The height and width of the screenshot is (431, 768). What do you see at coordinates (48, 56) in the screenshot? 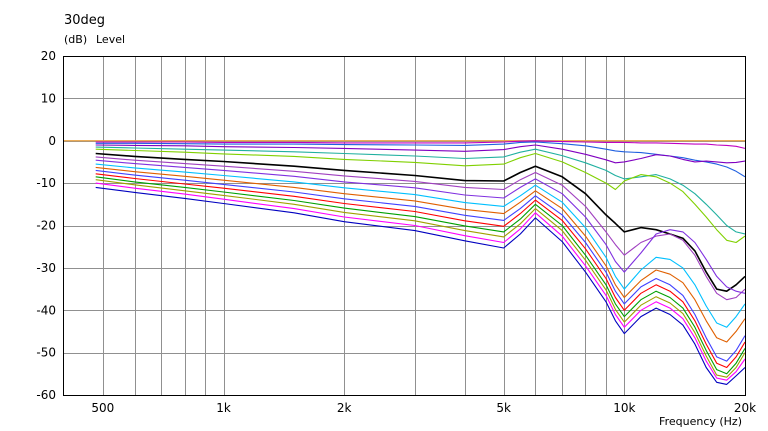
I see `y-tick-label: 20` at bounding box center [48, 56].